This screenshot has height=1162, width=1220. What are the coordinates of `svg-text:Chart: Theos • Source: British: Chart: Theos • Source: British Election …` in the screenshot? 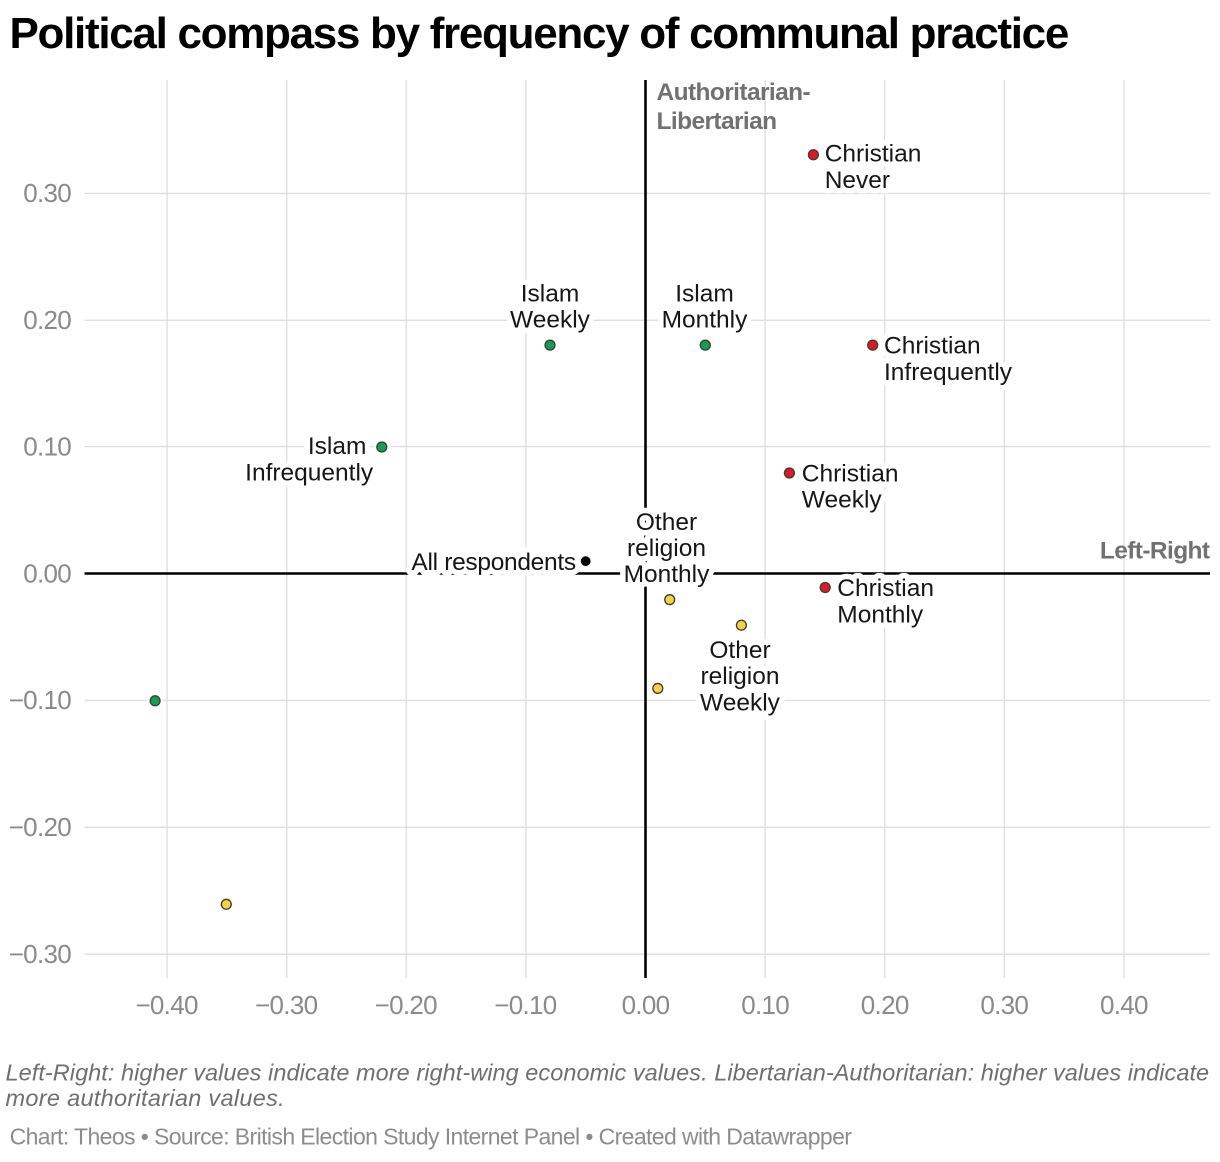 It's located at (431, 1136).